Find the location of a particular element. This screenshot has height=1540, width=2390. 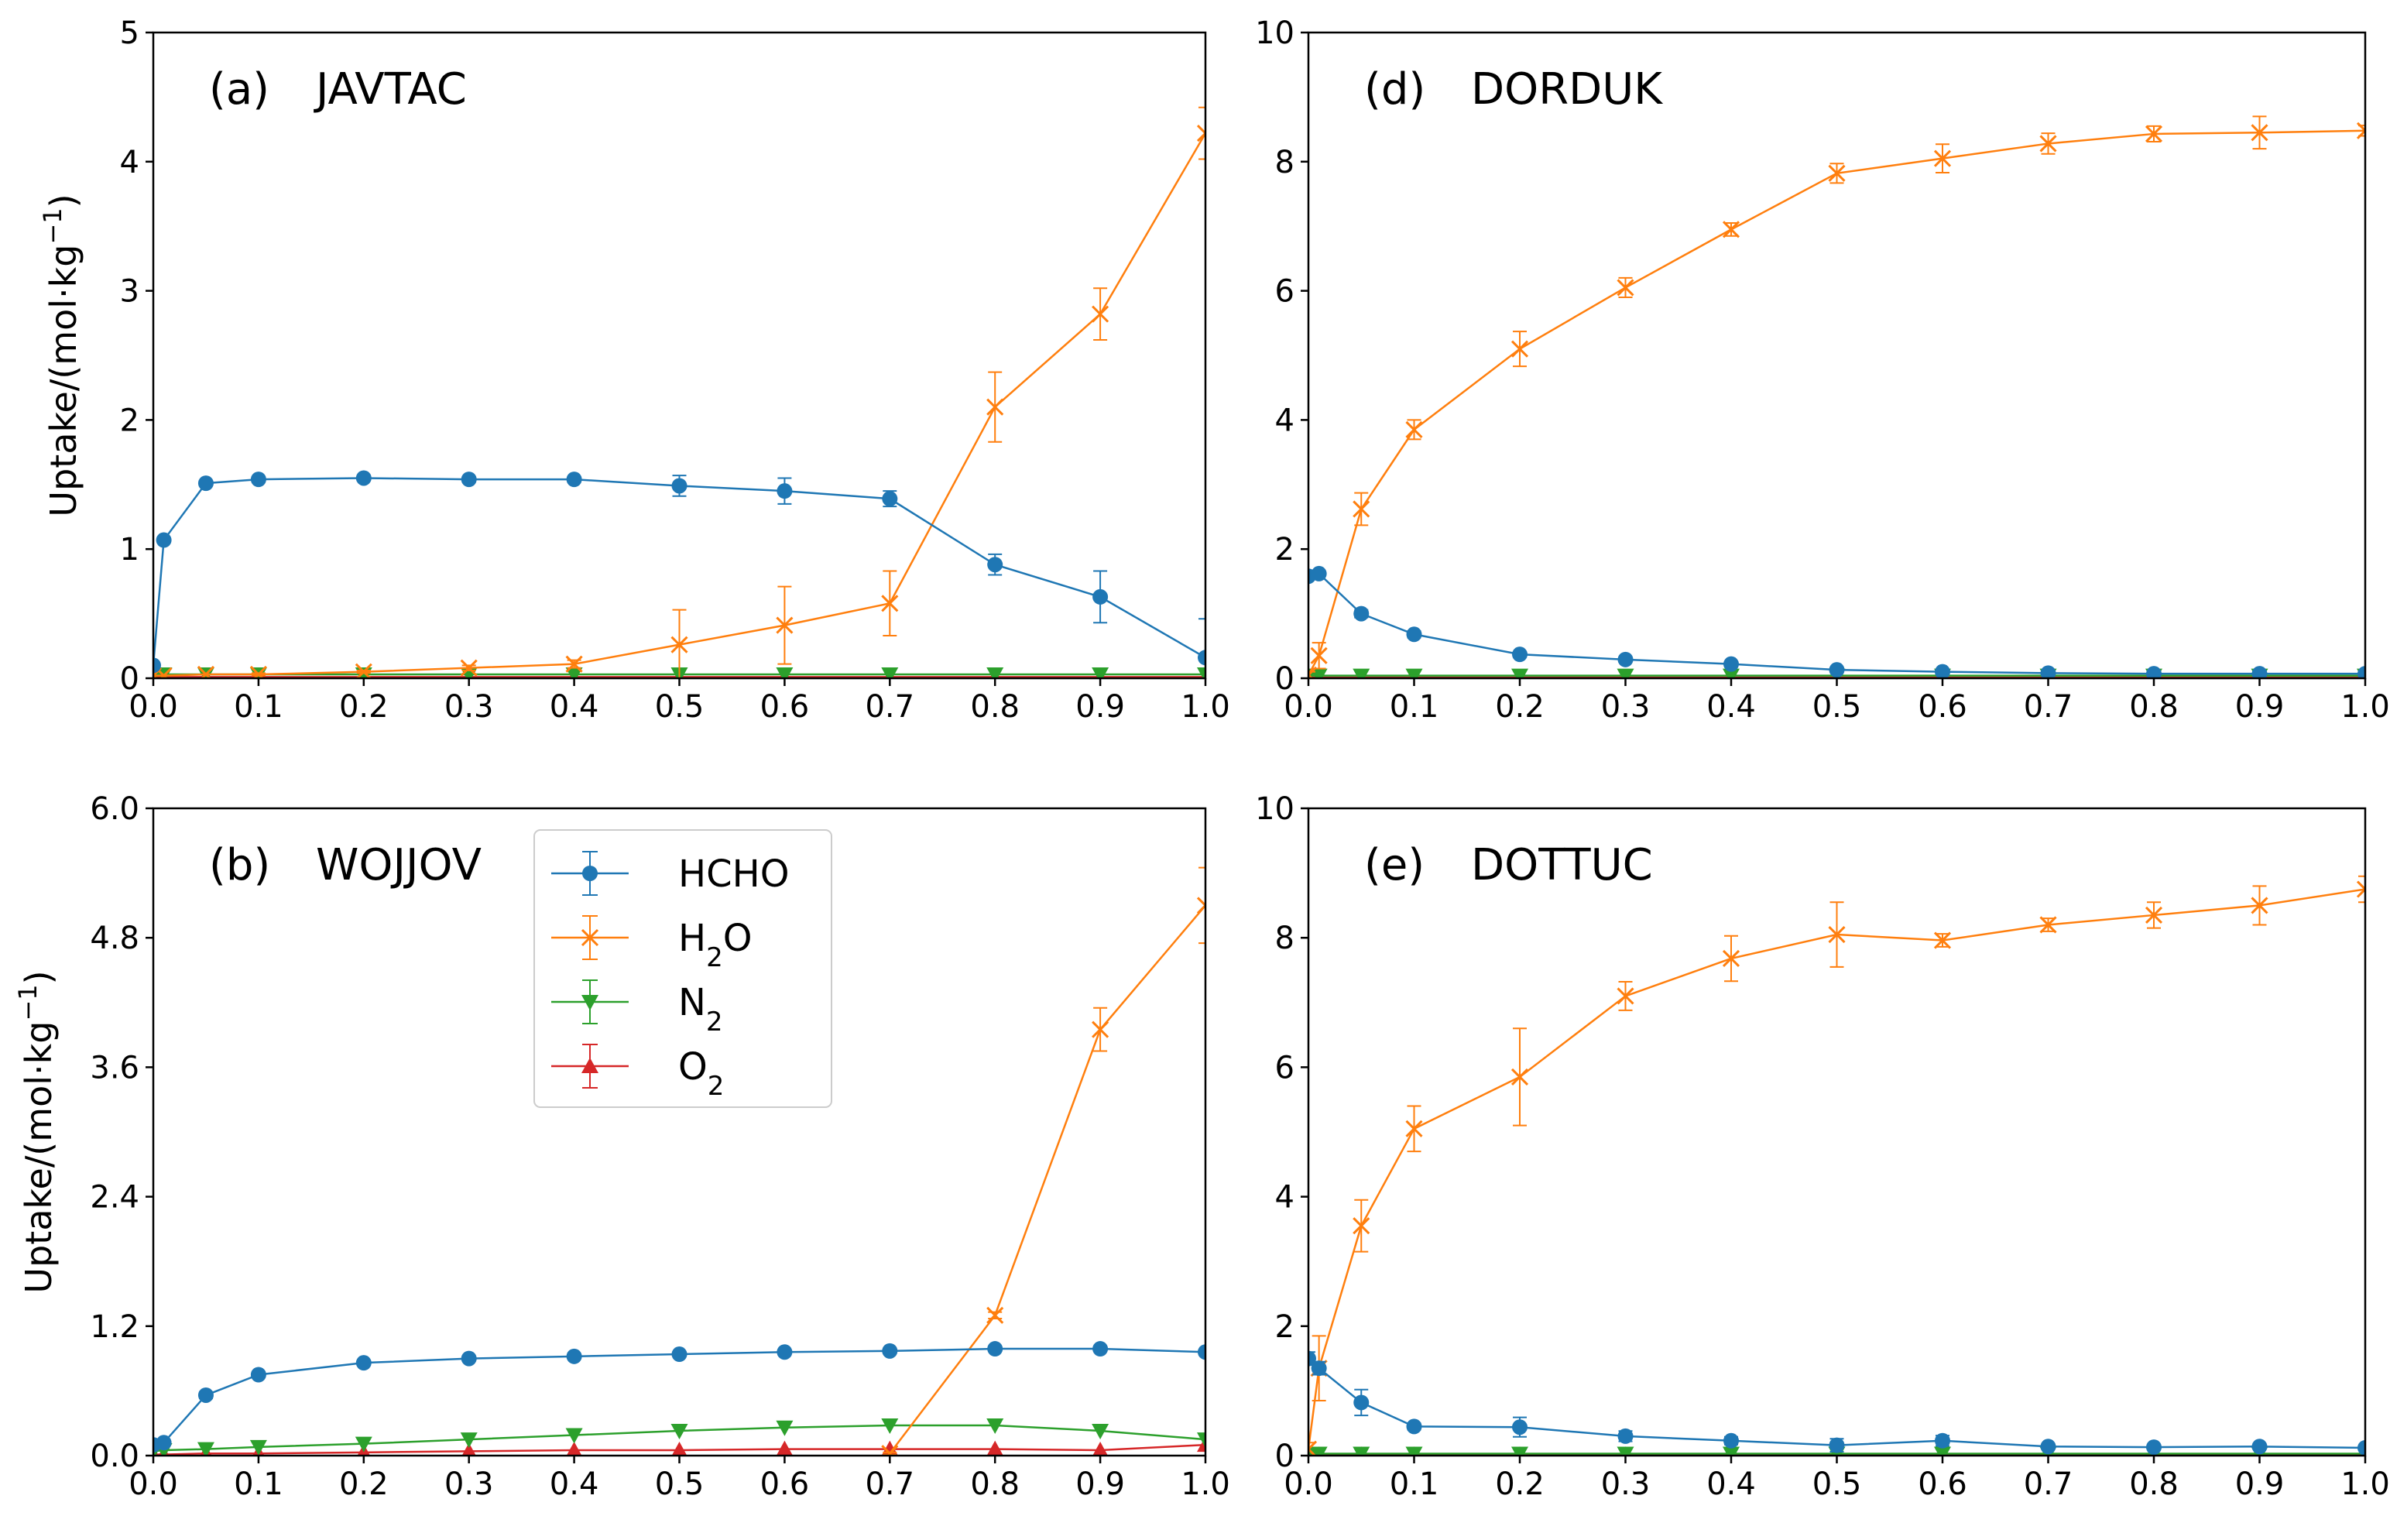

y-tick-label: 1.2 is located at coordinates (114, 1327).